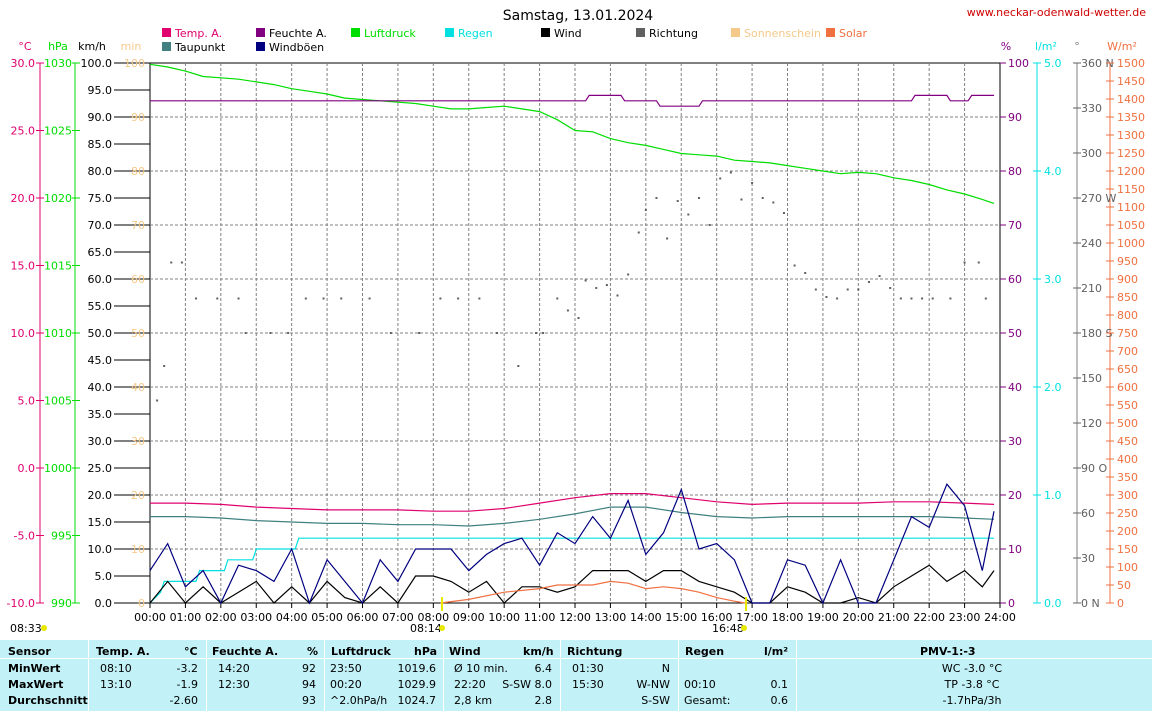 Image resolution: width=1152 pixels, height=711 pixels. I want to click on header-temp: Temp. A., so click(123, 651).